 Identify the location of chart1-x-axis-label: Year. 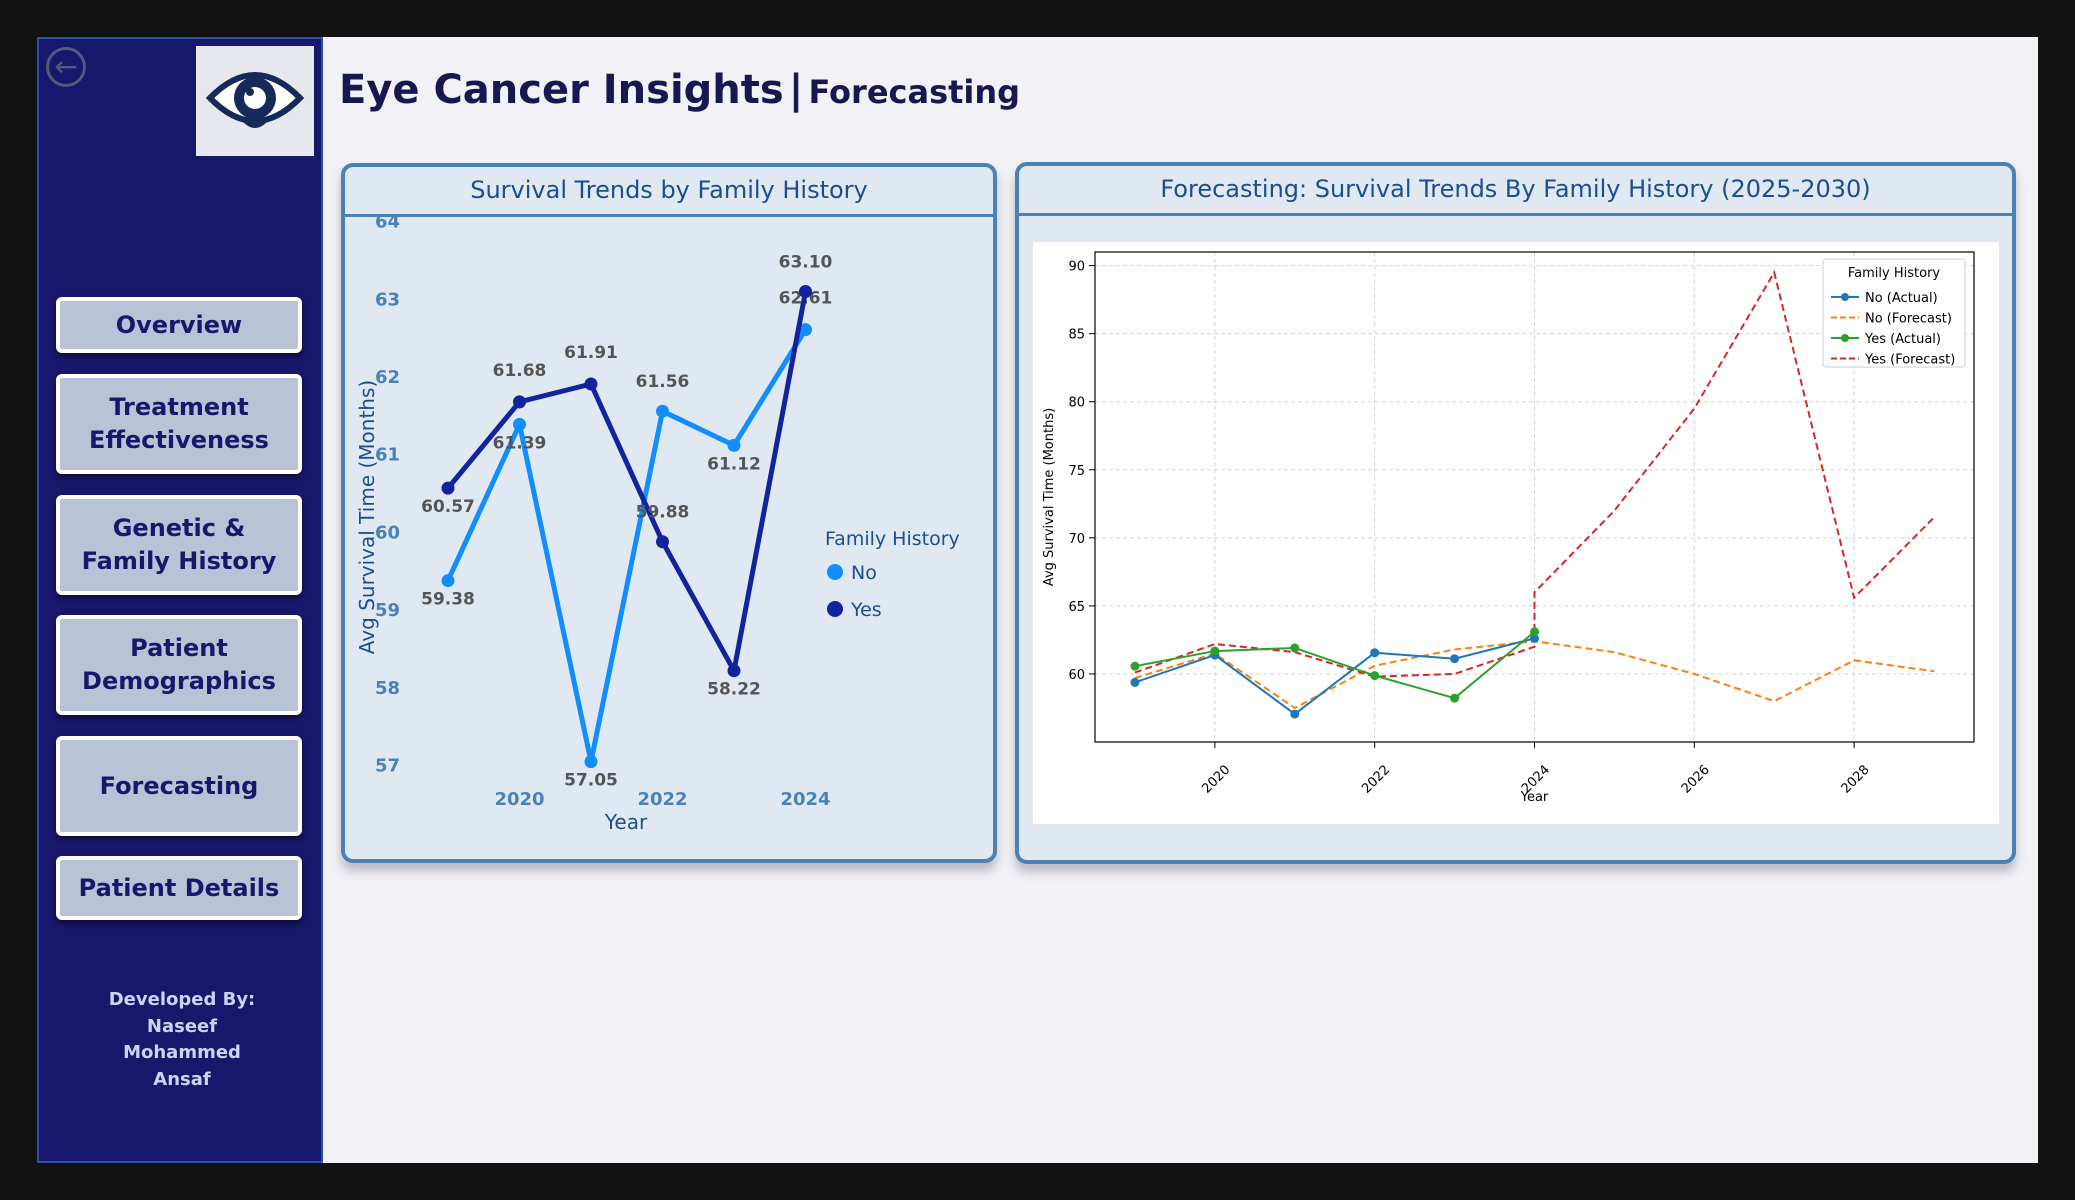
(626, 822).